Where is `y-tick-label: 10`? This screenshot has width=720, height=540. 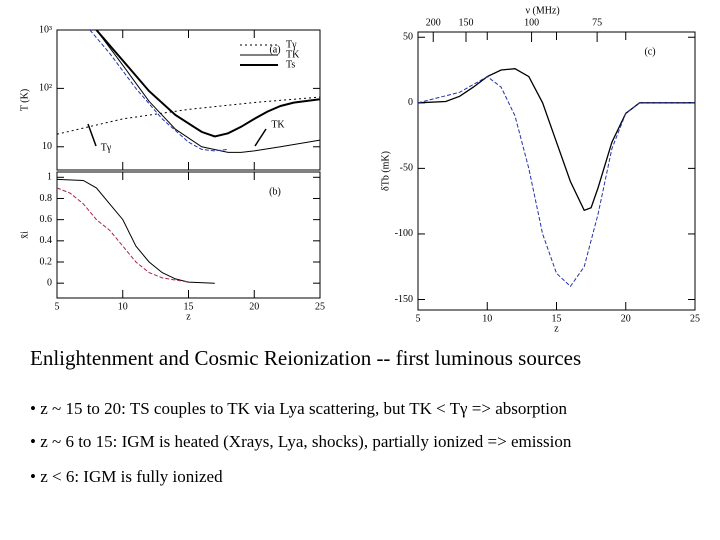
y-tick-label: 10 is located at coordinates (47, 146).